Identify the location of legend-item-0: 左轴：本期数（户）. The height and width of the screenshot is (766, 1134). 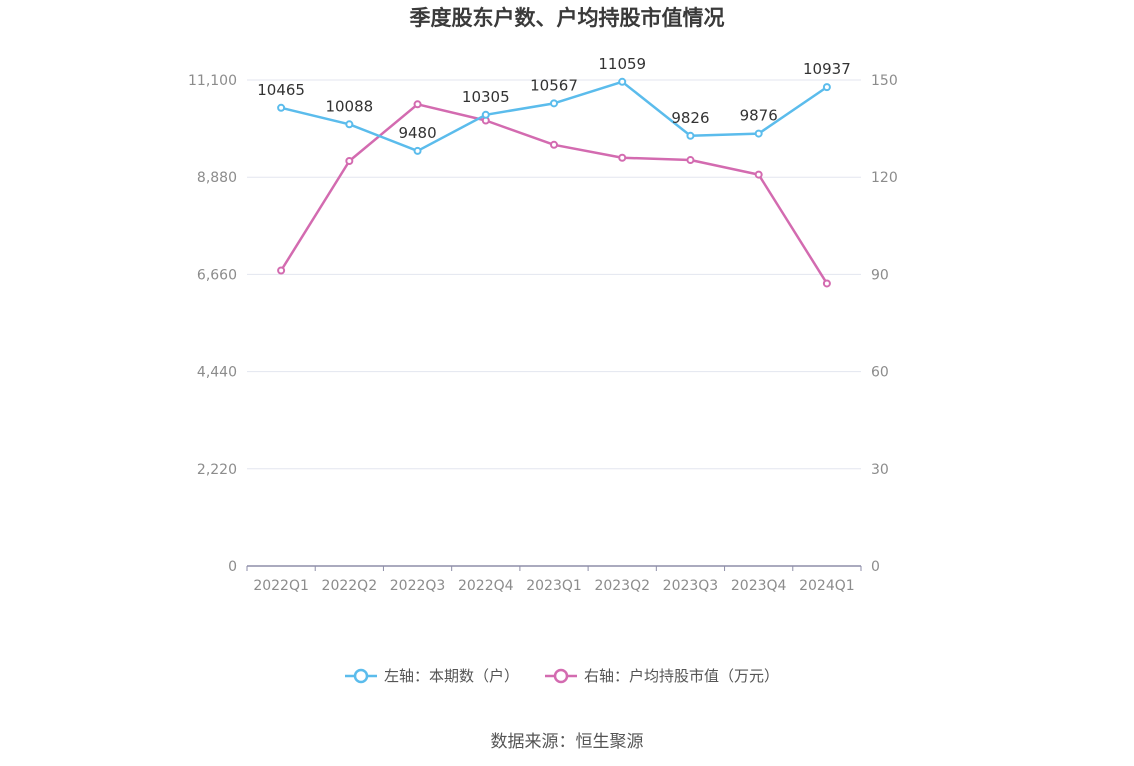
(432, 676).